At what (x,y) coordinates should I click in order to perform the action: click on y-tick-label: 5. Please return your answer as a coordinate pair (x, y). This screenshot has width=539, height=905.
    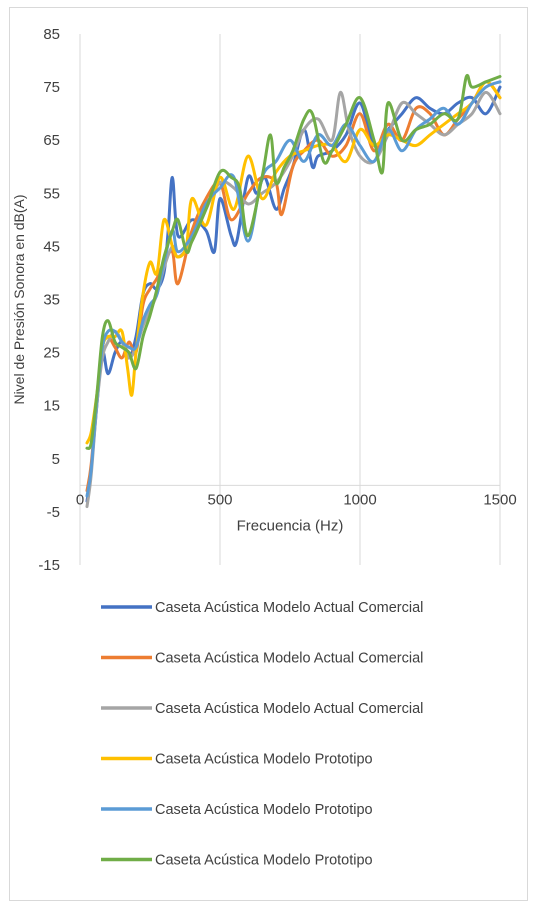
    Looking at the image, I should click on (56, 459).